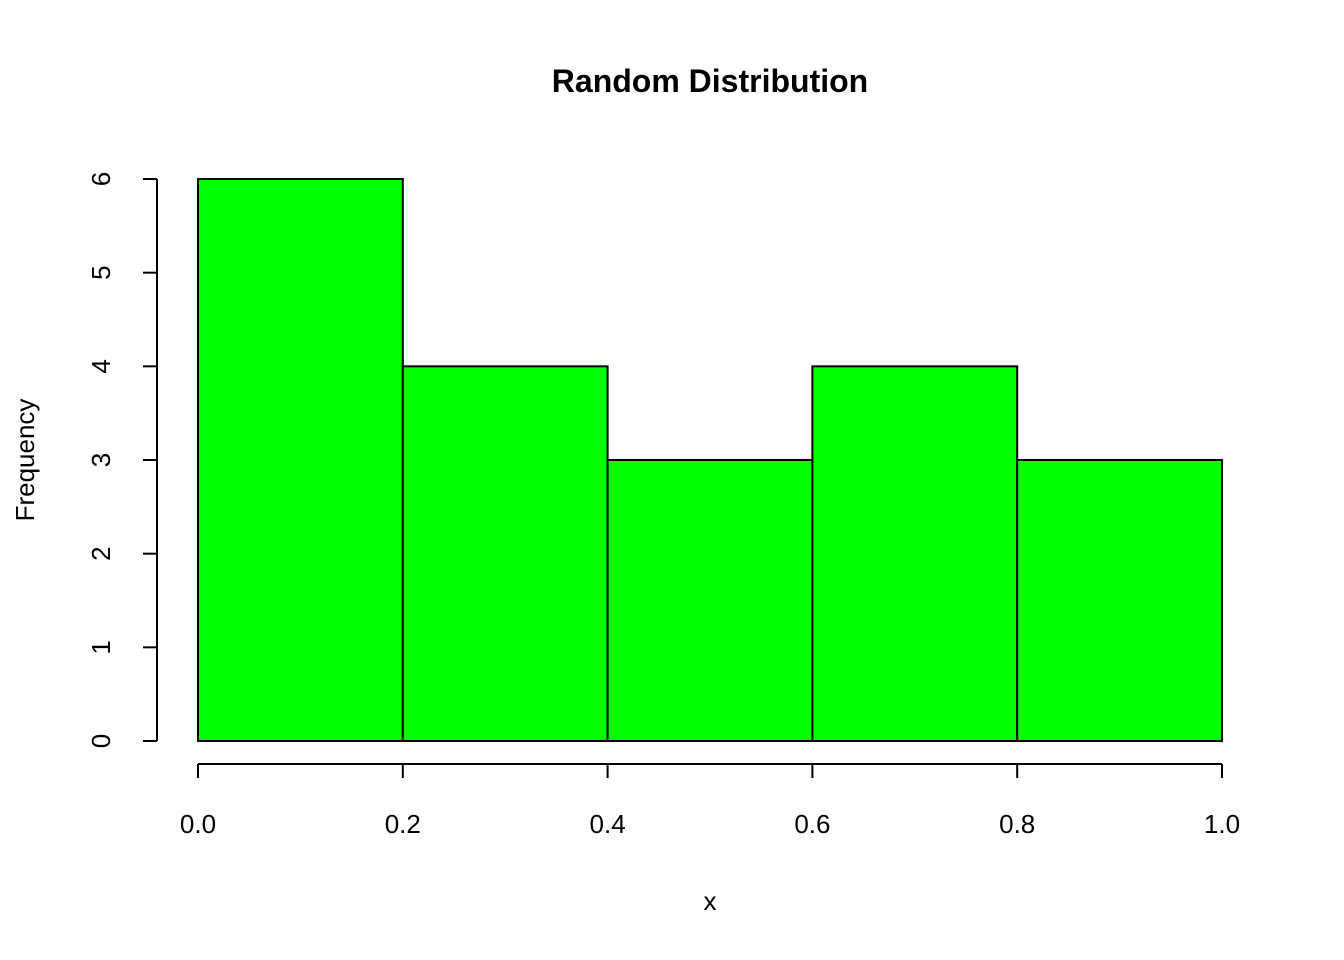  Describe the element at coordinates (710, 901) in the screenshot. I see `x-axis-title: x` at that location.